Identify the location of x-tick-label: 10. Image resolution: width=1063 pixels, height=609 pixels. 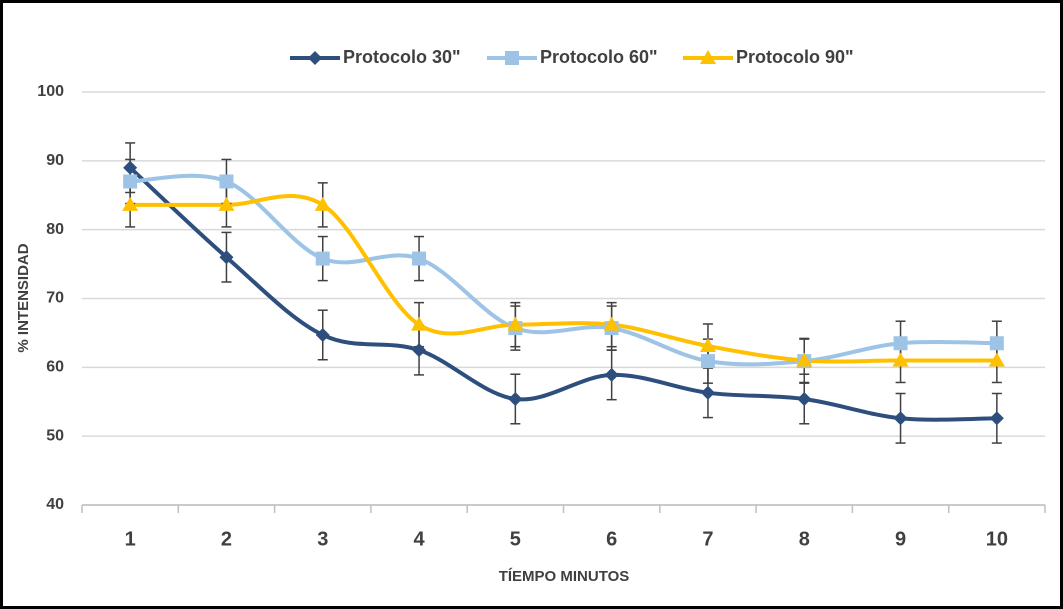
(997, 539).